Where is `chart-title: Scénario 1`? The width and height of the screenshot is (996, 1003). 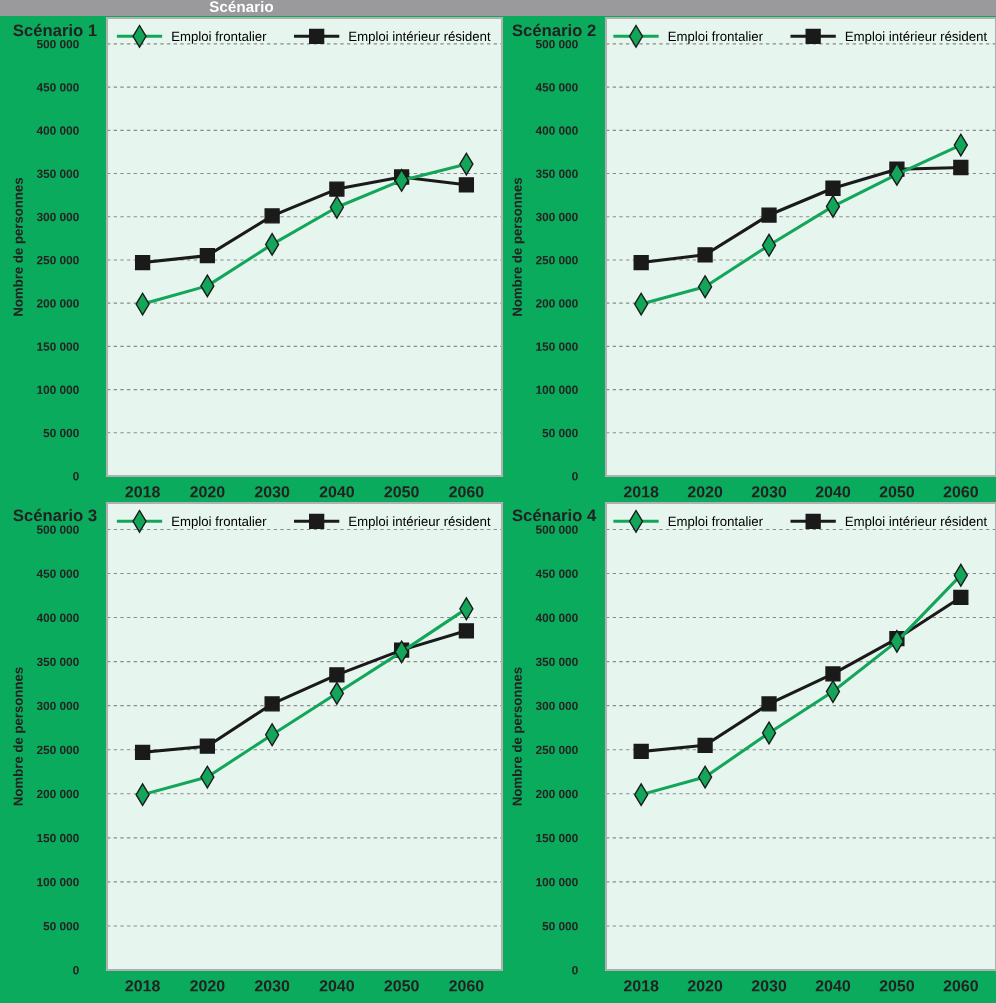 chart-title: Scénario 1 is located at coordinates (55, 30).